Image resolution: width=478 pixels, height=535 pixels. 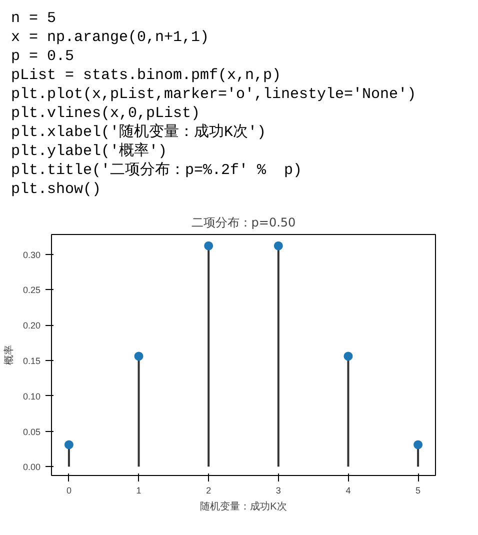 I want to click on text: p = 0.5, so click(x=42, y=56).